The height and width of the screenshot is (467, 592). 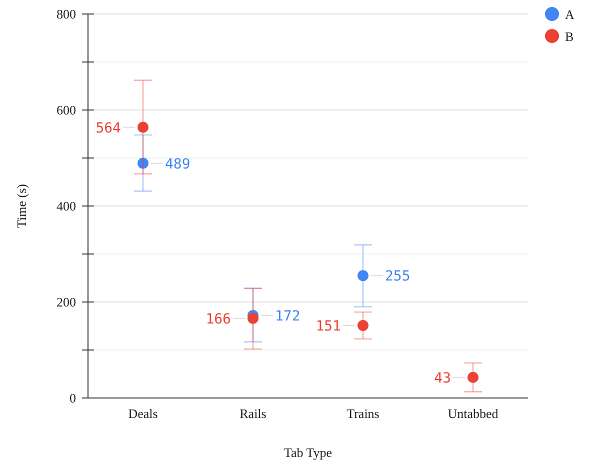 I want to click on x-tick-label: Deals, so click(x=143, y=413).